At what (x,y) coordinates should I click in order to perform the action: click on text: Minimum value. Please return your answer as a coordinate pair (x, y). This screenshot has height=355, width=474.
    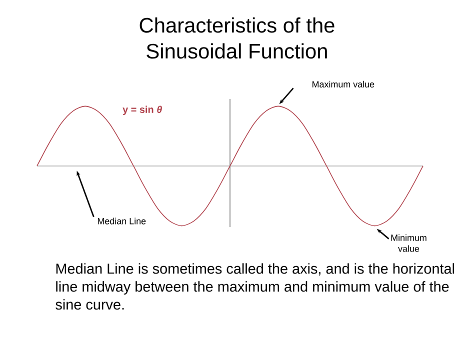
    Looking at the image, I should click on (408, 243).